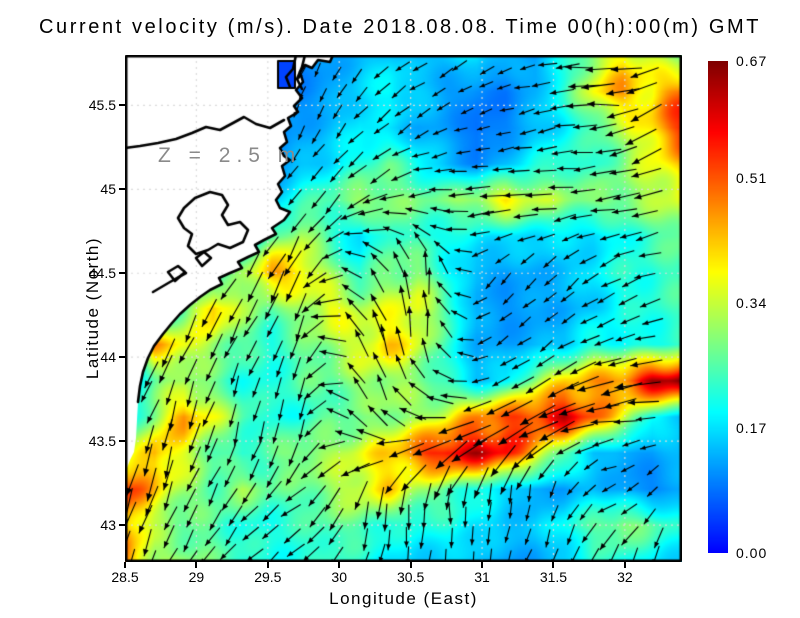 The height and width of the screenshot is (618, 800). I want to click on x-tick-label: 32, so click(625, 577).